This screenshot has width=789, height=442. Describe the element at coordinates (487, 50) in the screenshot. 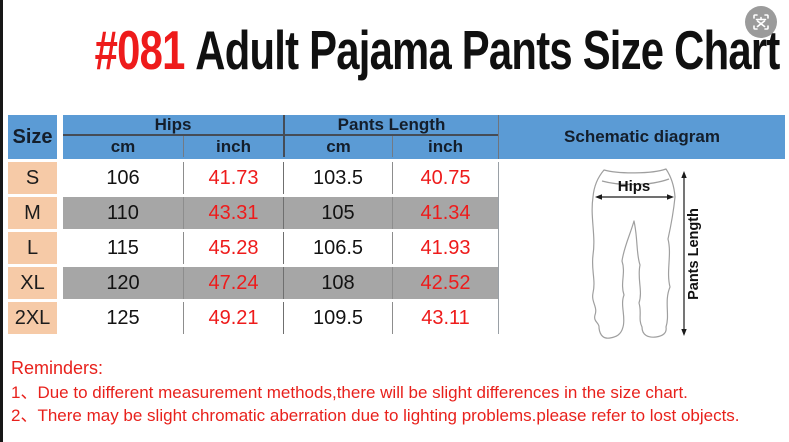

I see `title-text: Adult Pajama Pants Size Chart` at that location.